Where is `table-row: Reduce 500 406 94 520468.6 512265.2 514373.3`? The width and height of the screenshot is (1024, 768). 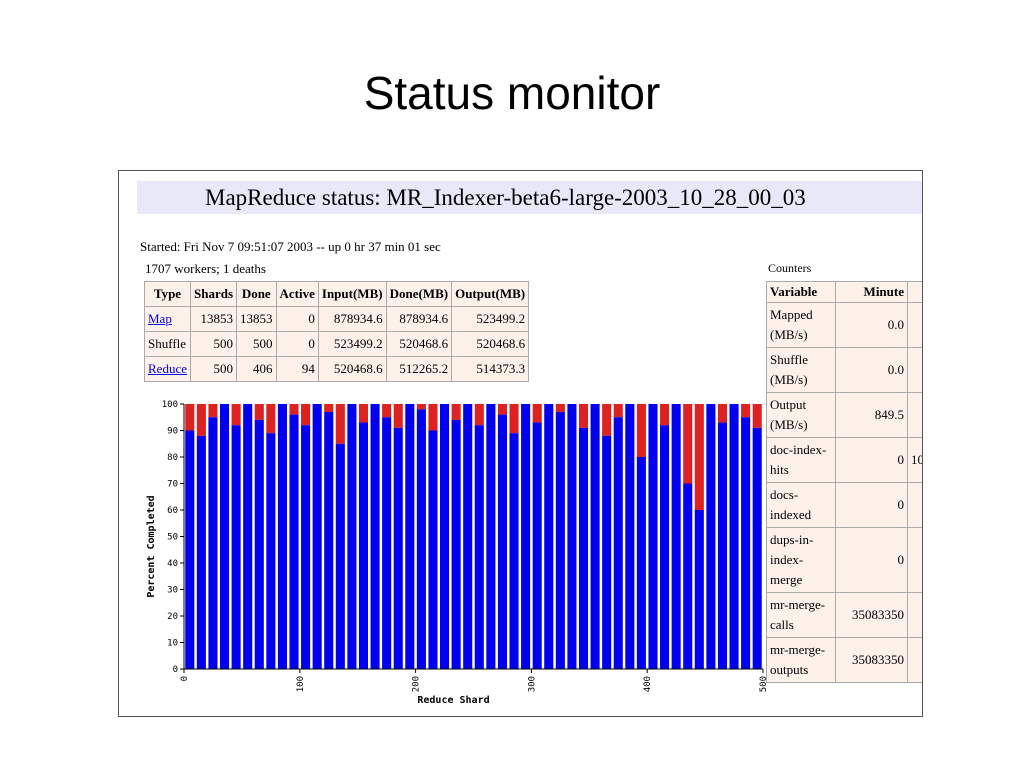
table-row: Reduce 500 406 94 520468.6 512265.2 514373.3 is located at coordinates (337, 369).